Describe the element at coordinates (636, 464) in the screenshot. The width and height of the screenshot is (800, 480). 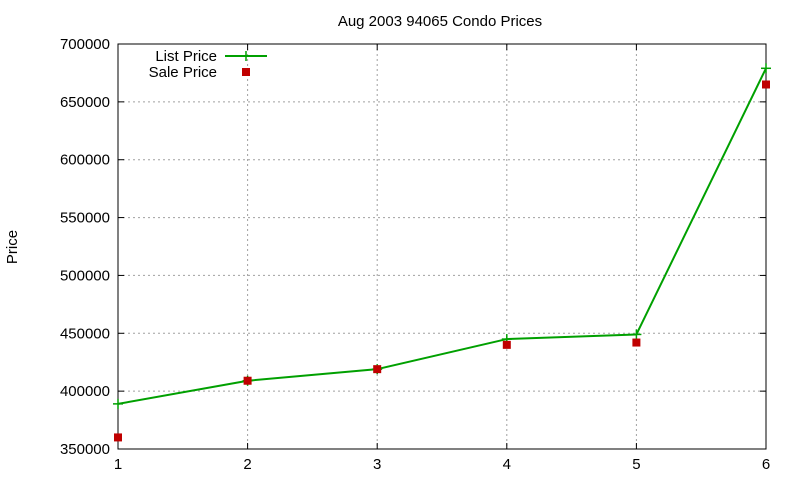
I see `x-tick-label: 5` at that location.